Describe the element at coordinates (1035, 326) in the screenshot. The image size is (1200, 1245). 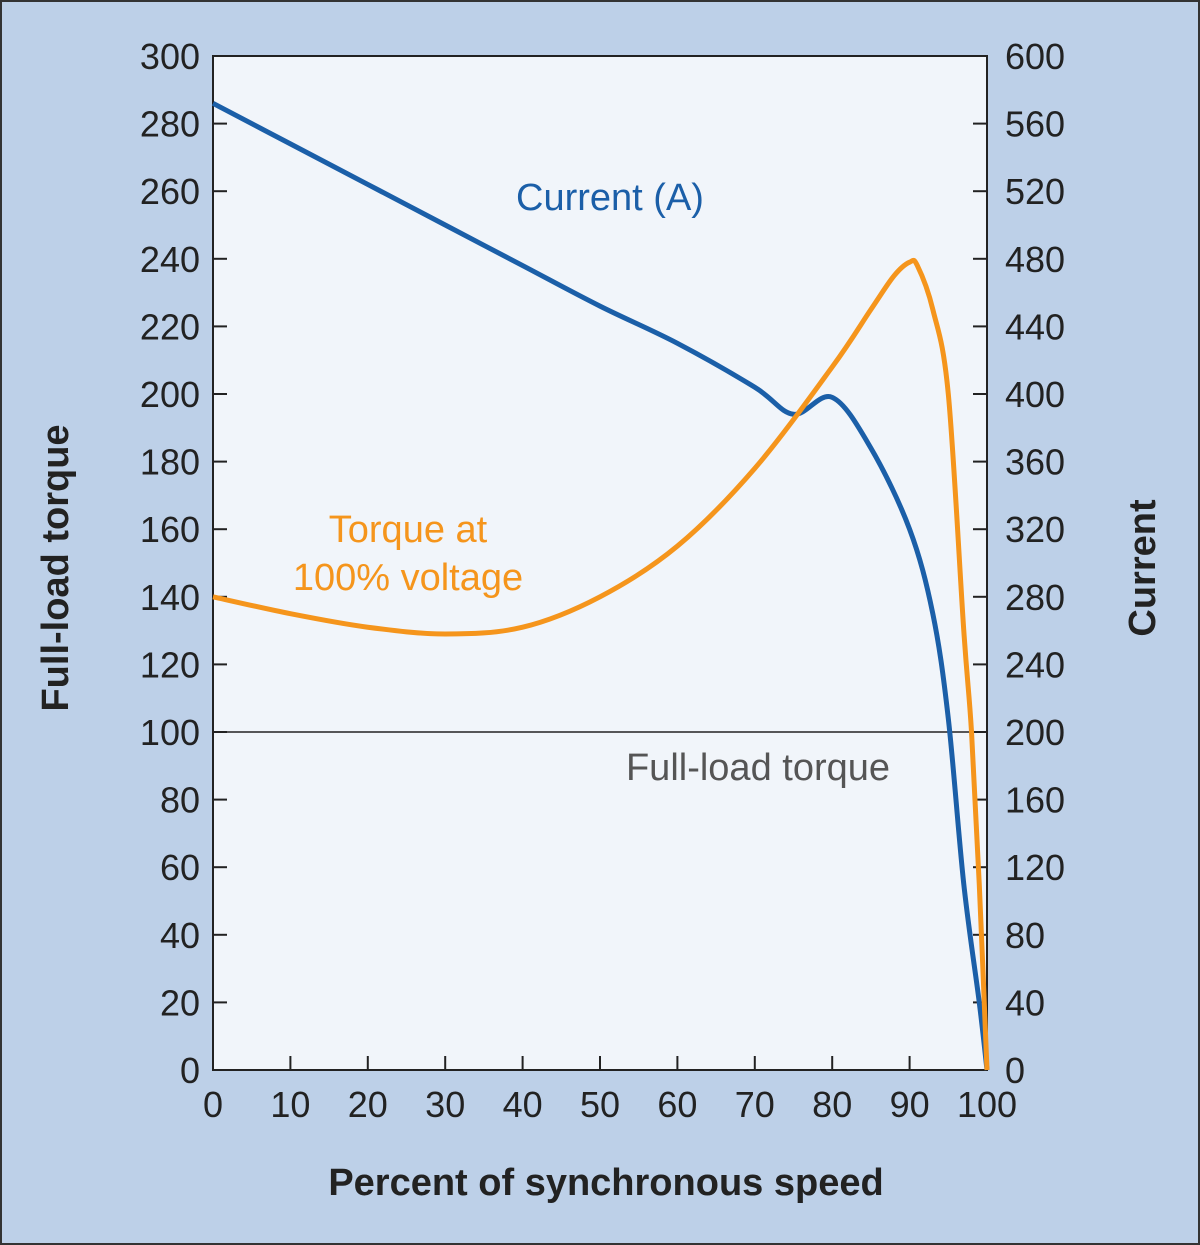
I see `y2-tick-label: 440` at that location.